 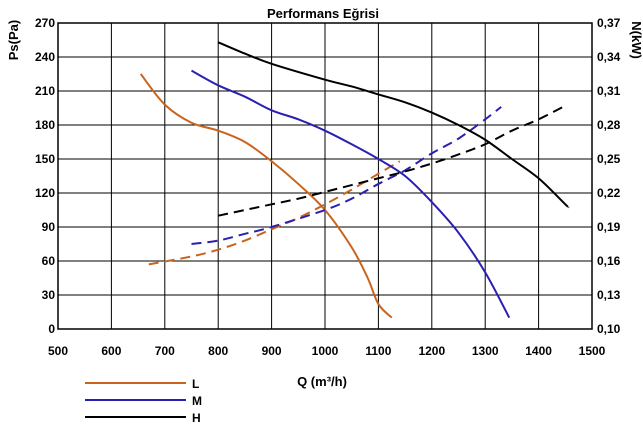 What do you see at coordinates (272, 351) in the screenshot?
I see `x-tick-label: 900` at bounding box center [272, 351].